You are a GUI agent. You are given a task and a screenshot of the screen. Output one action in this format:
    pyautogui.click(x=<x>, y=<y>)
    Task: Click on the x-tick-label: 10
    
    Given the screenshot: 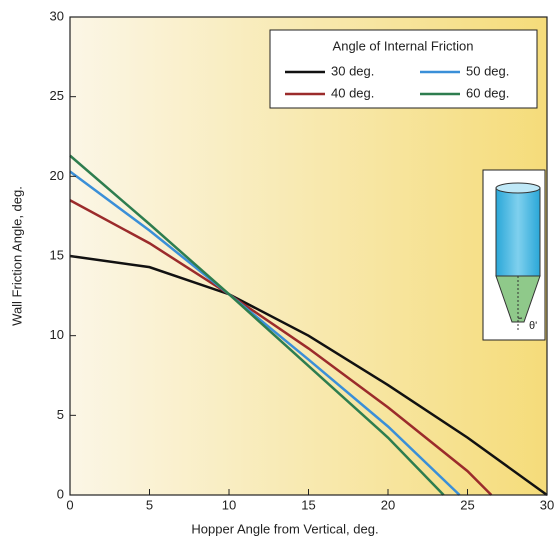 What is the action you would take?
    pyautogui.click(x=229, y=504)
    